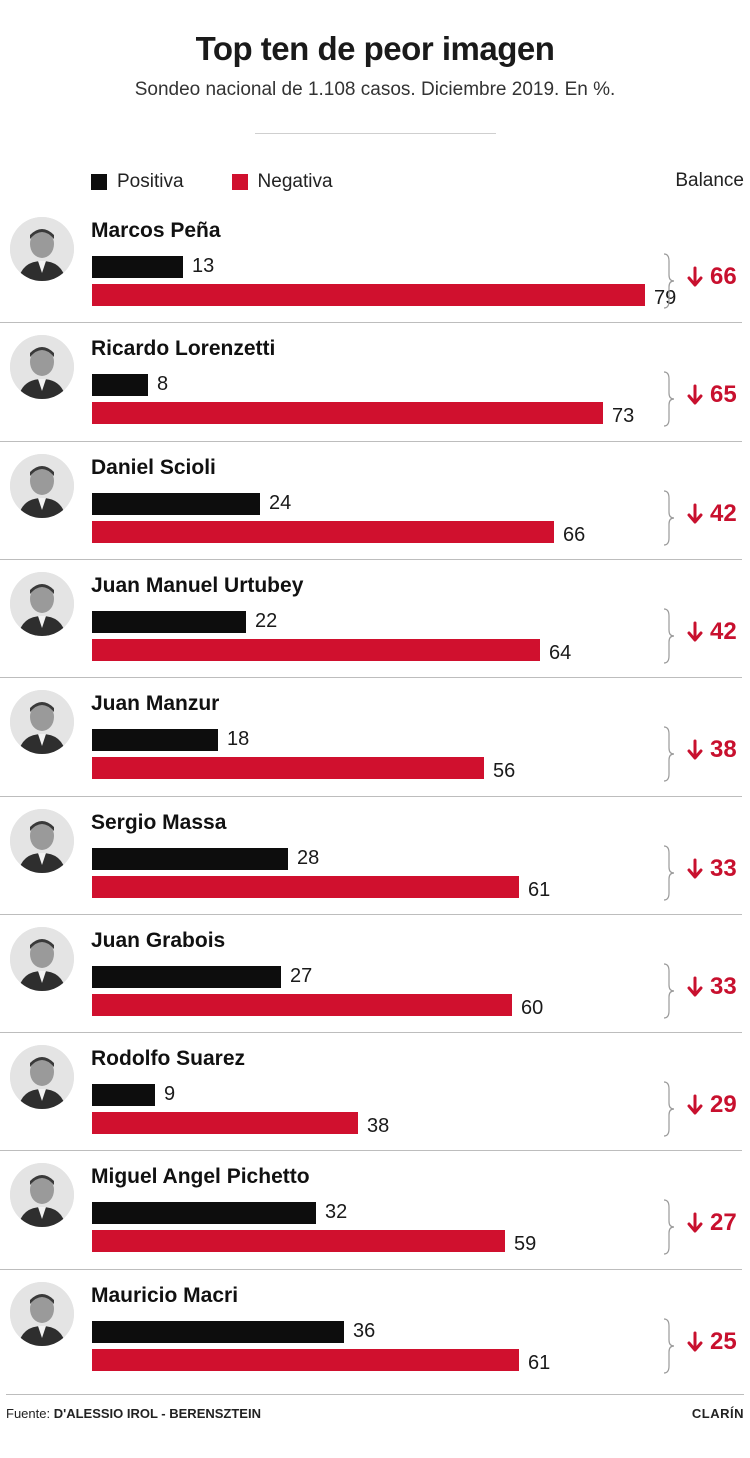 The image size is (750, 1458). I want to click on balance-value: 42, so click(711, 514).